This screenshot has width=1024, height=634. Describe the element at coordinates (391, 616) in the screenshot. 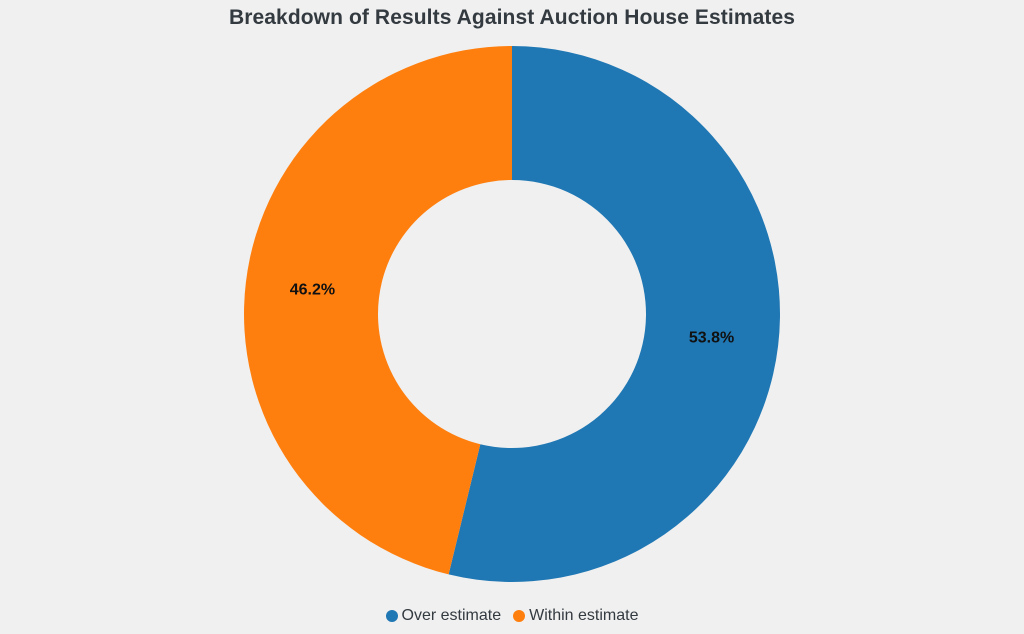

I see `legend-swatch-over-estimate` at that location.